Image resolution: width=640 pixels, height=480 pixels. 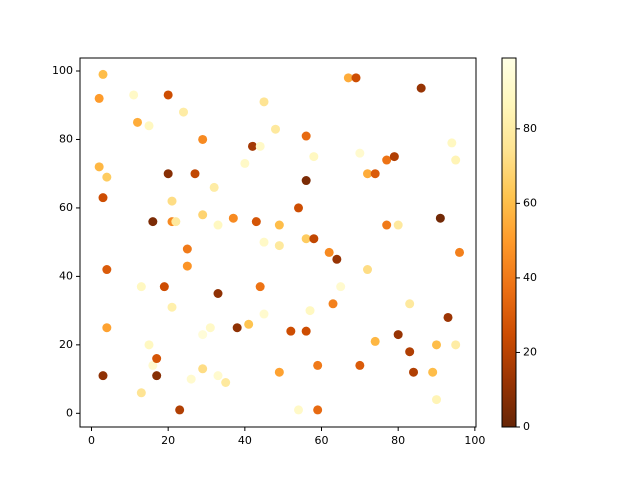 What do you see at coordinates (322, 440) in the screenshot?
I see `x-tick-label: 60` at bounding box center [322, 440].